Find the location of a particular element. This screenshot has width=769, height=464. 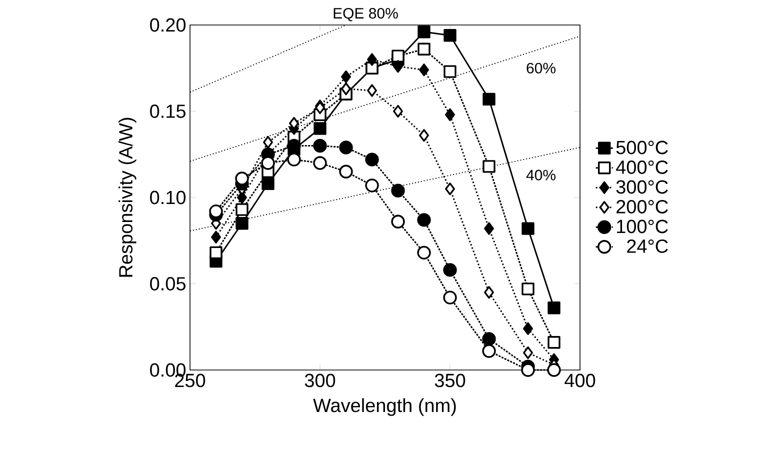

x-axis-title: Wavelength (nm) is located at coordinates (384, 407).